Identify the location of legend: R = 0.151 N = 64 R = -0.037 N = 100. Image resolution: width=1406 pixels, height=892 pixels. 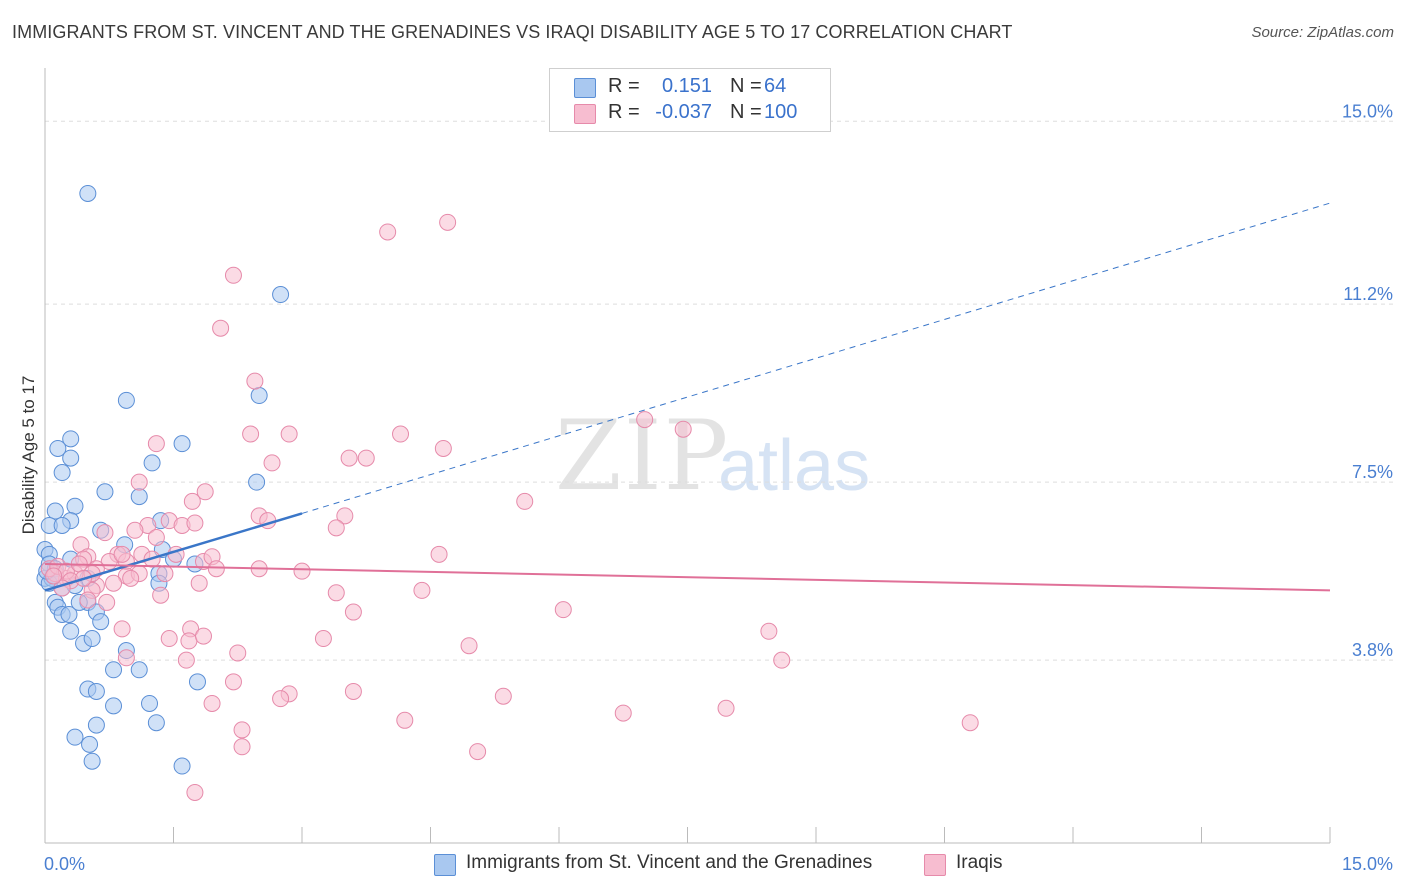
(690, 100).